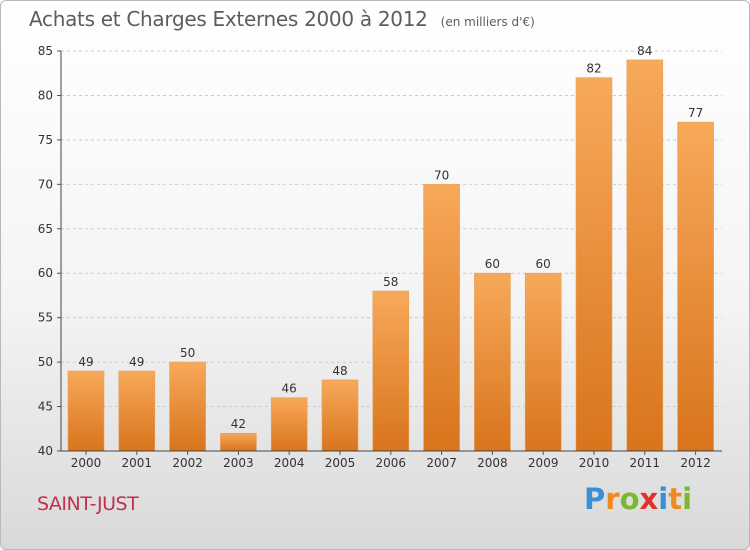 The height and width of the screenshot is (550, 750). What do you see at coordinates (86, 411) in the screenshot?
I see `bar-2000` at bounding box center [86, 411].